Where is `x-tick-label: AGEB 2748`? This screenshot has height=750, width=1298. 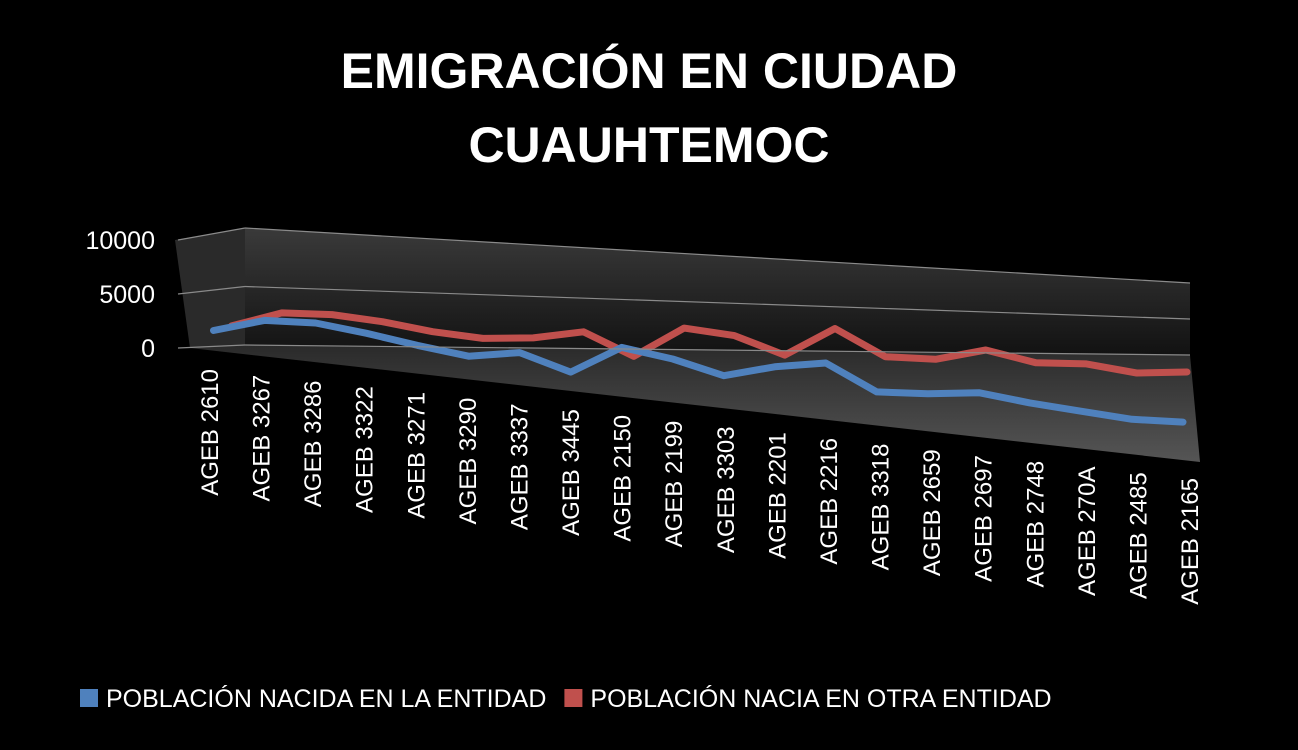
x-tick-label: AGEB 2748 is located at coordinates (1035, 524).